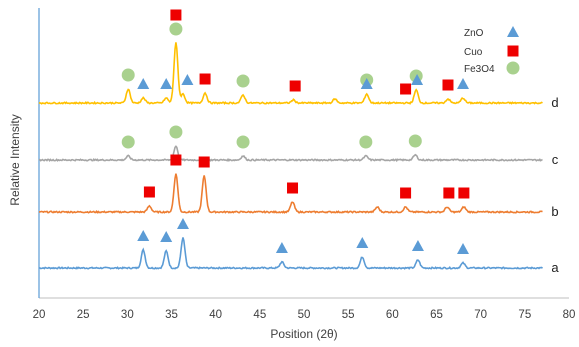 Image resolution: width=579 pixels, height=347 pixels. Describe the element at coordinates (215, 315) in the screenshot. I see `x-tick-label: 40` at that location.